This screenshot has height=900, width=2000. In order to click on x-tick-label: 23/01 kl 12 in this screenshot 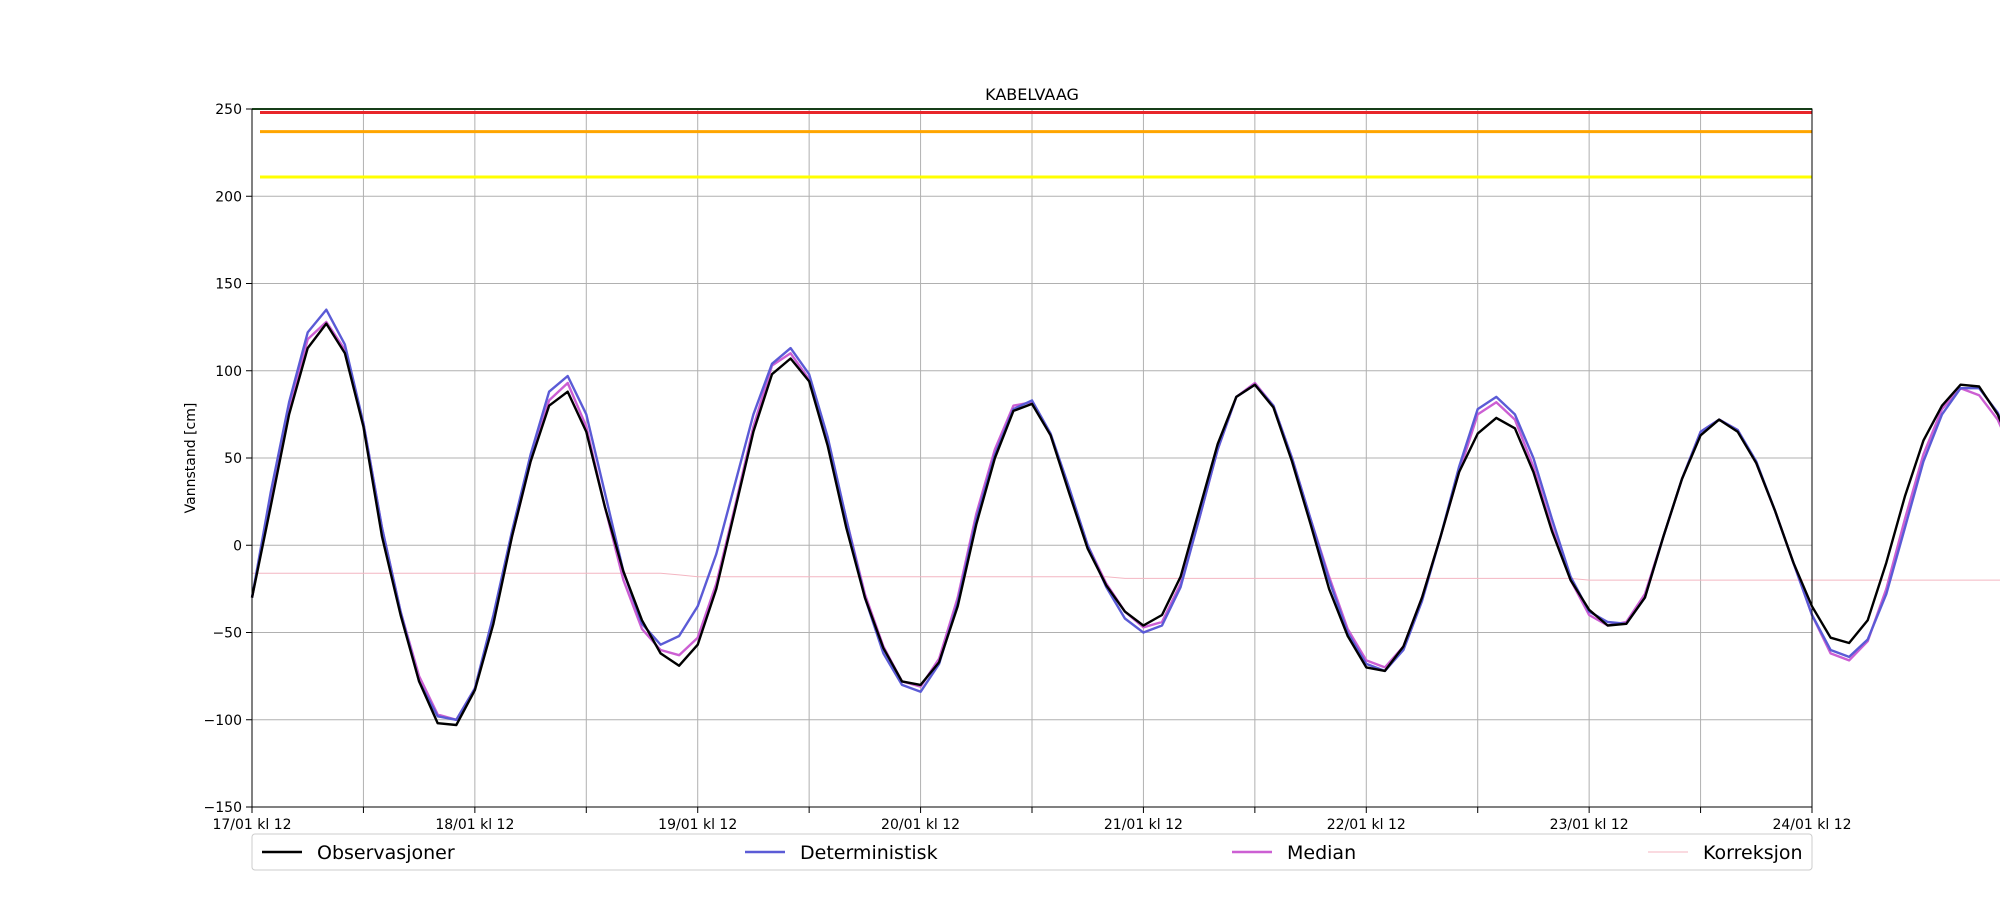, I will do `click(1589, 825)`.